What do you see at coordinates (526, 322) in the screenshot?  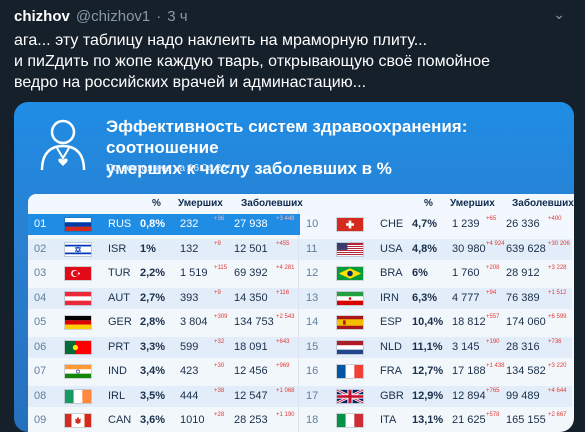 I see `cases-count: 174 060` at bounding box center [526, 322].